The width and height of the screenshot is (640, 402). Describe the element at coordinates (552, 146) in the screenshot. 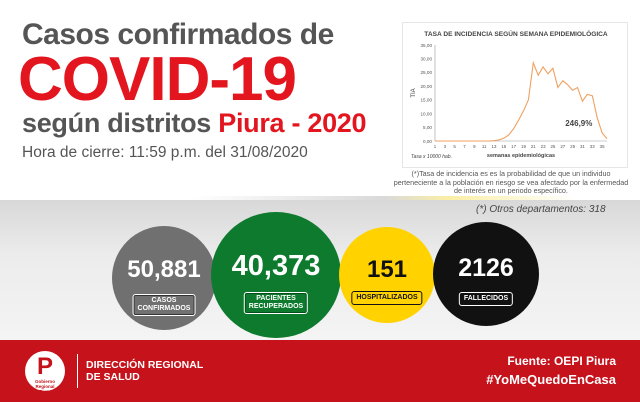

I see `chart-x-tick-label: 25` at that location.